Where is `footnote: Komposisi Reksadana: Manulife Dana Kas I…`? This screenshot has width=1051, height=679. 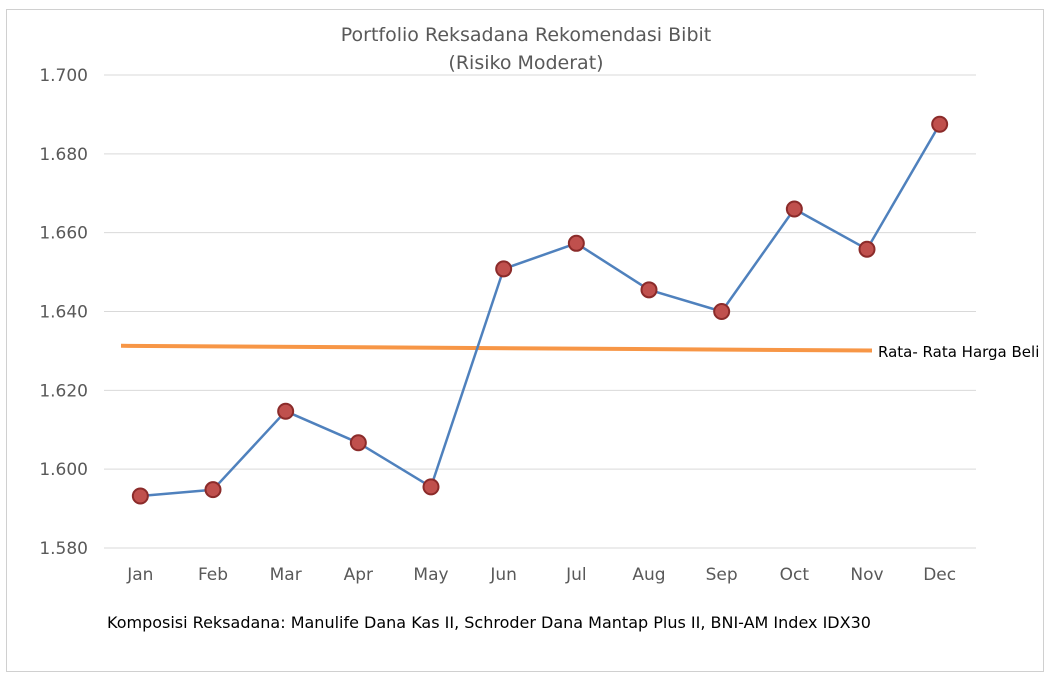
footnote: Komposisi Reksadana: Manulife Dana Kas I… is located at coordinates (489, 622).